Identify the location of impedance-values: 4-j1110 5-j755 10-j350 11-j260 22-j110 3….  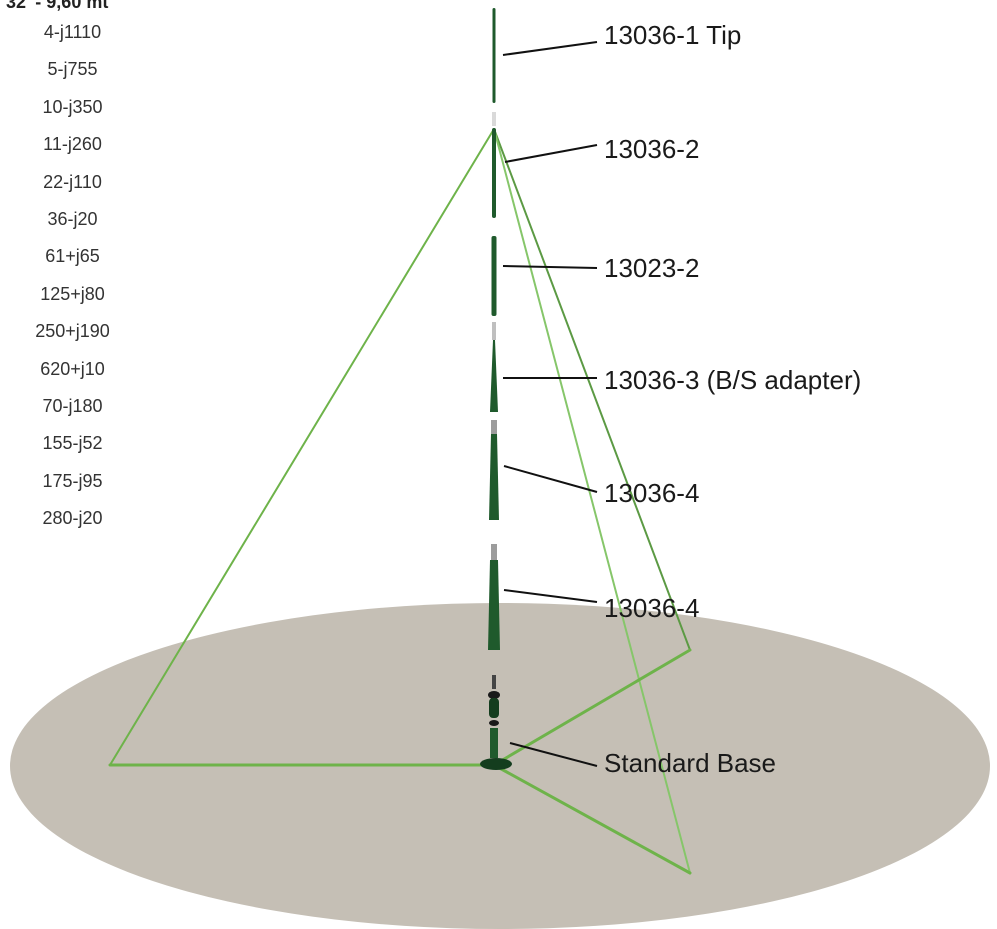
(72, 275).